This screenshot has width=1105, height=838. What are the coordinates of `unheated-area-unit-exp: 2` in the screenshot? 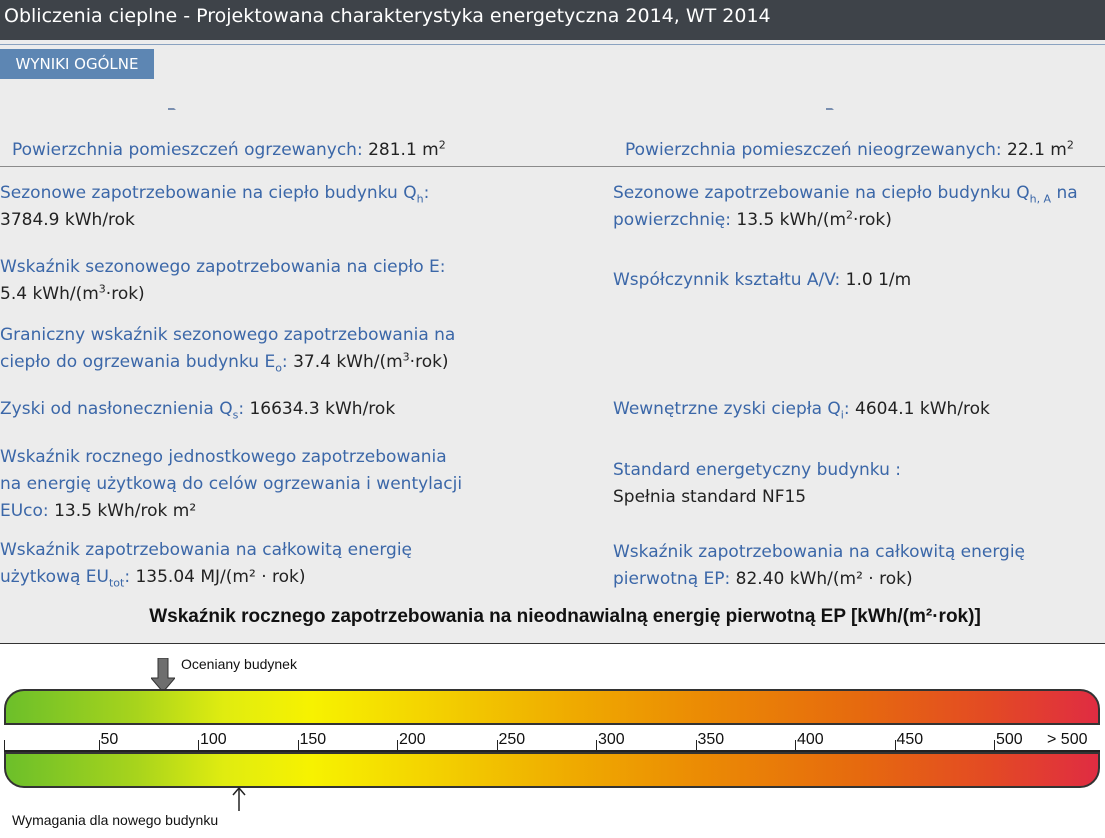 It's located at (1070, 145).